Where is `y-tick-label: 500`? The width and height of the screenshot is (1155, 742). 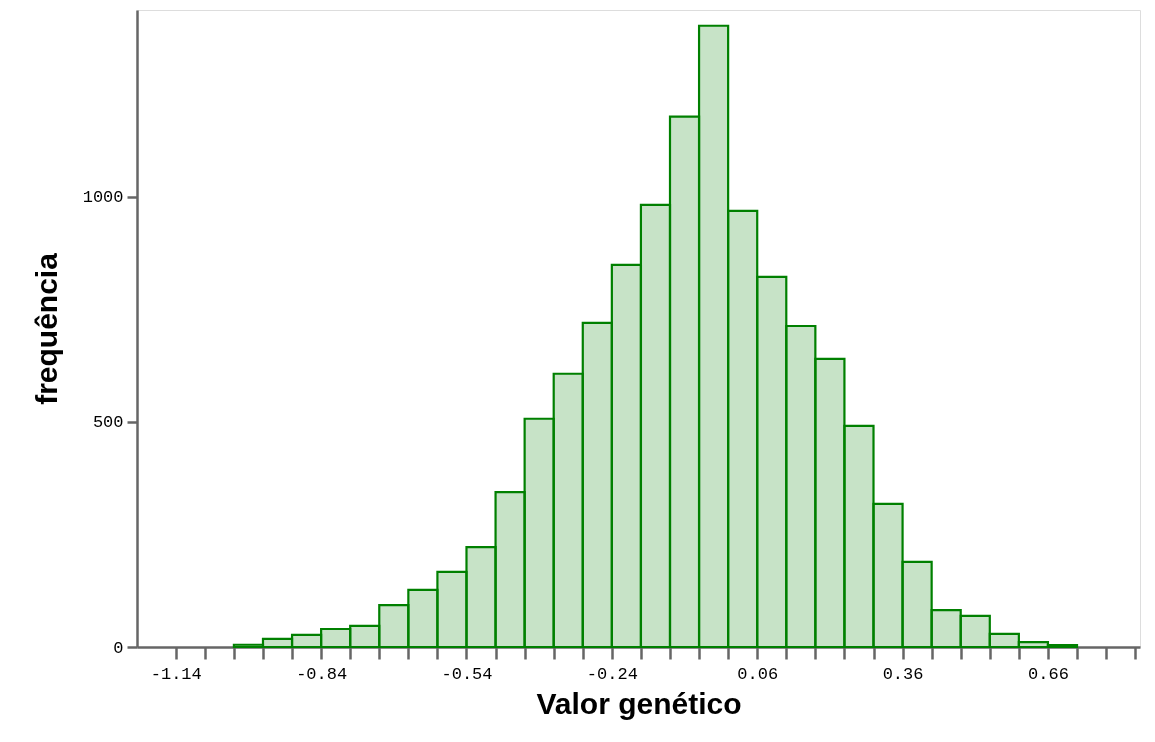
y-tick-label: 500 is located at coordinates (108, 423).